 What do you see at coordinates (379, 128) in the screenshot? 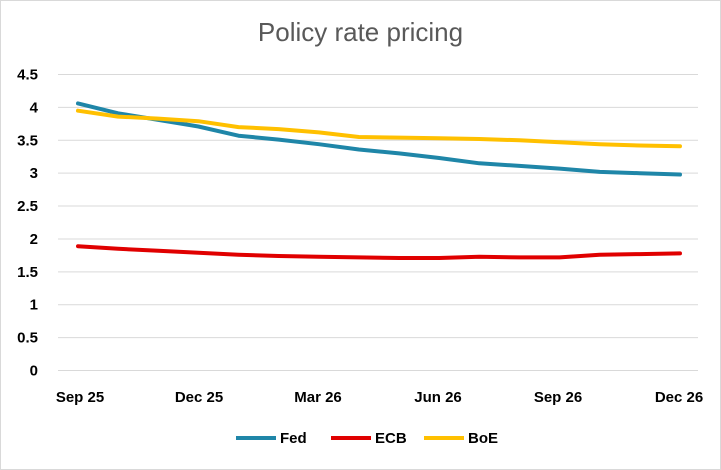
I see `series-line-boe` at bounding box center [379, 128].